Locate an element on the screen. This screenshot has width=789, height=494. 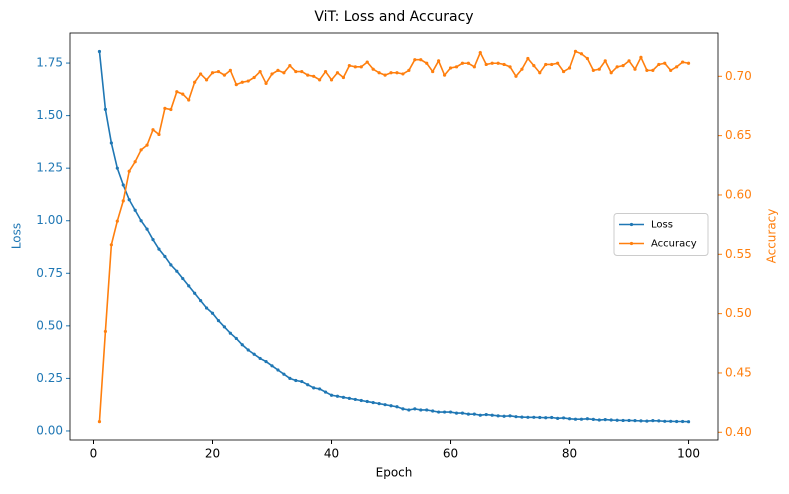
y2-tick-label: 0.60 is located at coordinates (738, 194).